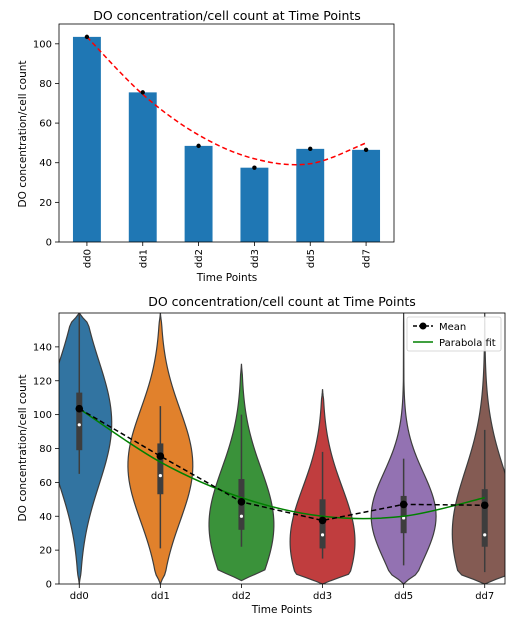 The image size is (526, 623). Describe the element at coordinates (366, 150) in the screenshot. I see `mean-point-dd7` at that location.